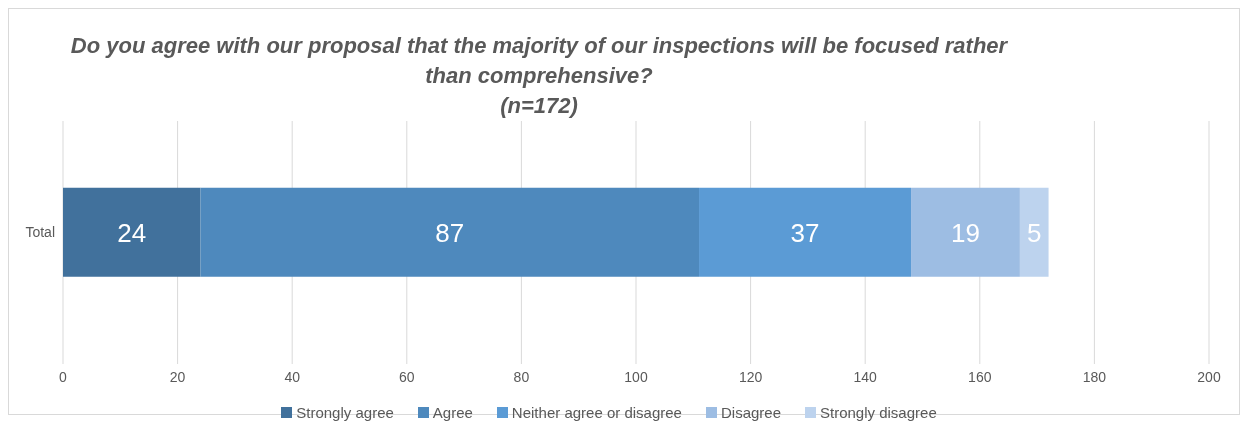 This screenshot has height=423, width=1248. Describe the element at coordinates (452, 412) in the screenshot. I see `legend-label: Agree` at that location.